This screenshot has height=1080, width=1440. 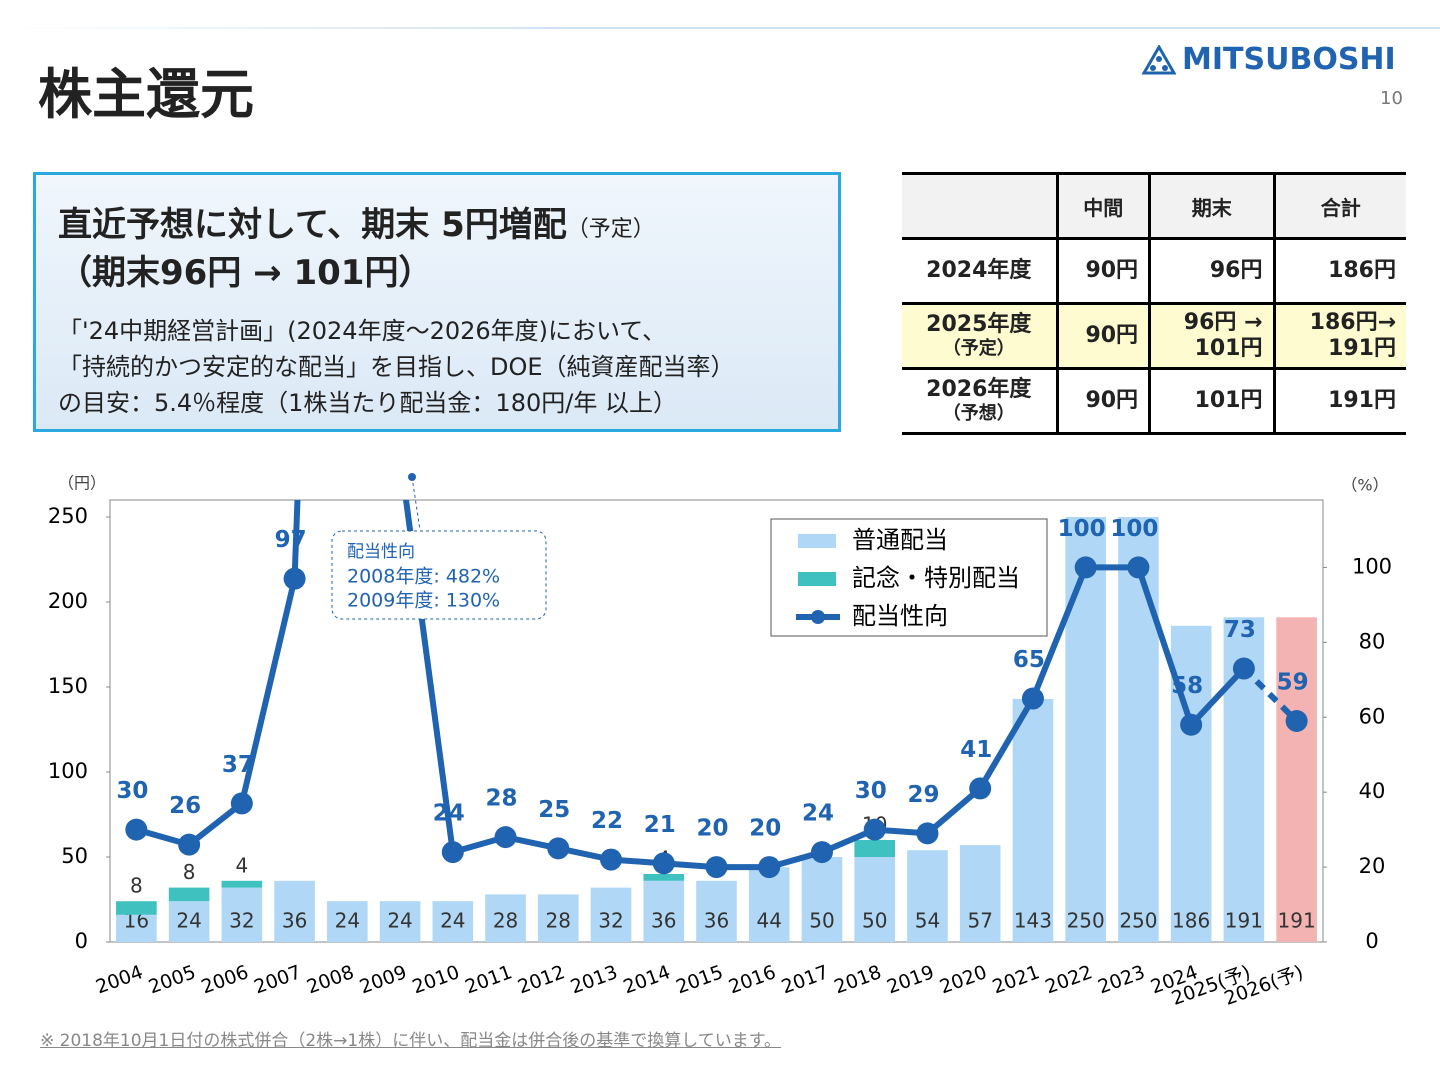 I want to click on bar-value-label: 44, so click(x=769, y=921).